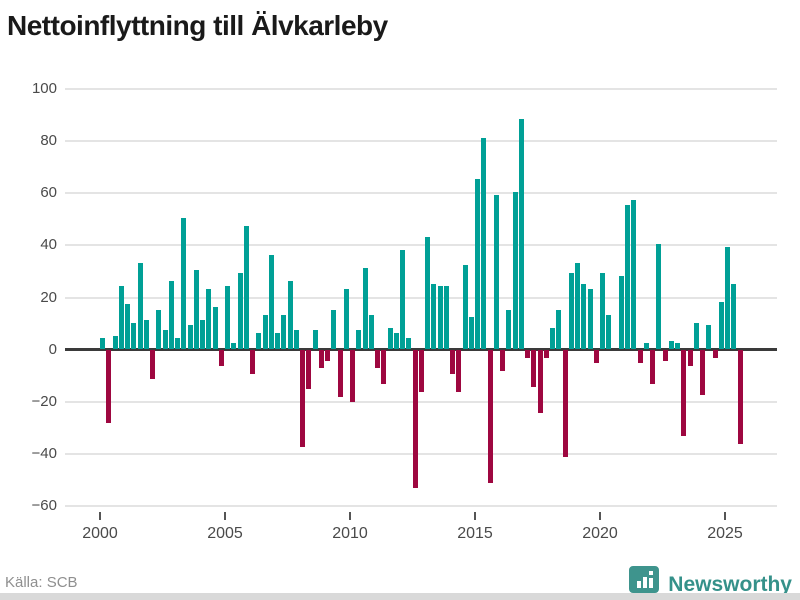  I want to click on zero-line, so click(421, 349).